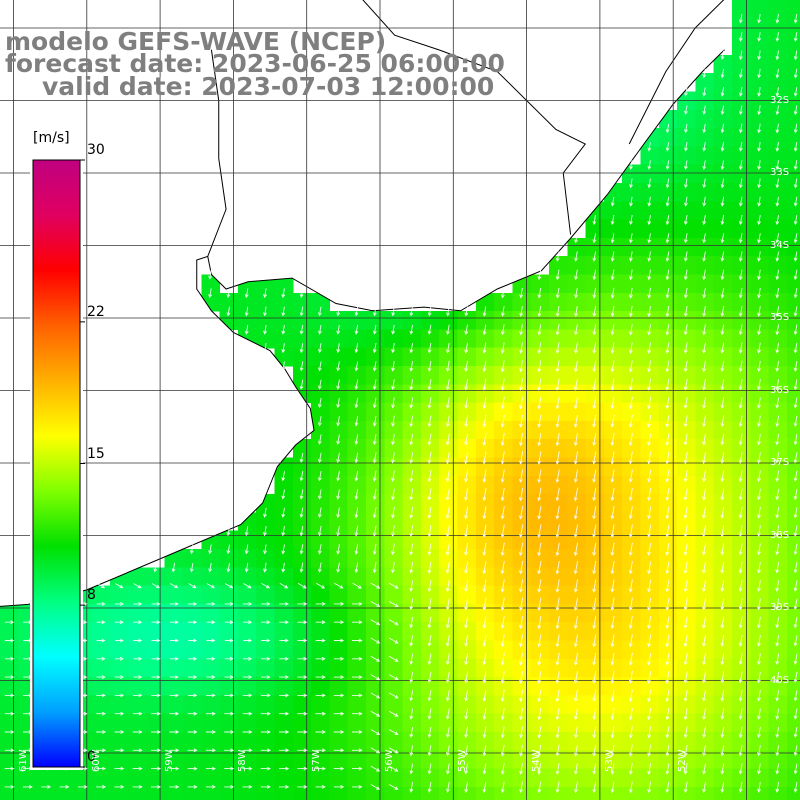 The height and width of the screenshot is (800, 800). Describe the element at coordinates (780, 535) in the screenshot. I see `latitude-label: 38S` at that location.